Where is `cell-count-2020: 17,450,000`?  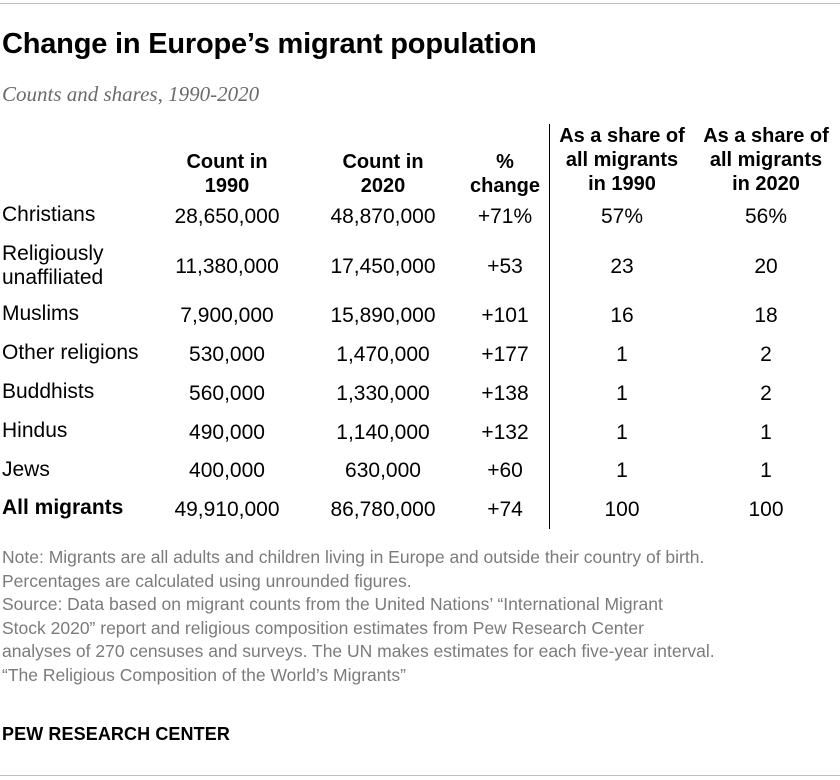 cell-count-2020: 17,450,000 is located at coordinates (383, 266).